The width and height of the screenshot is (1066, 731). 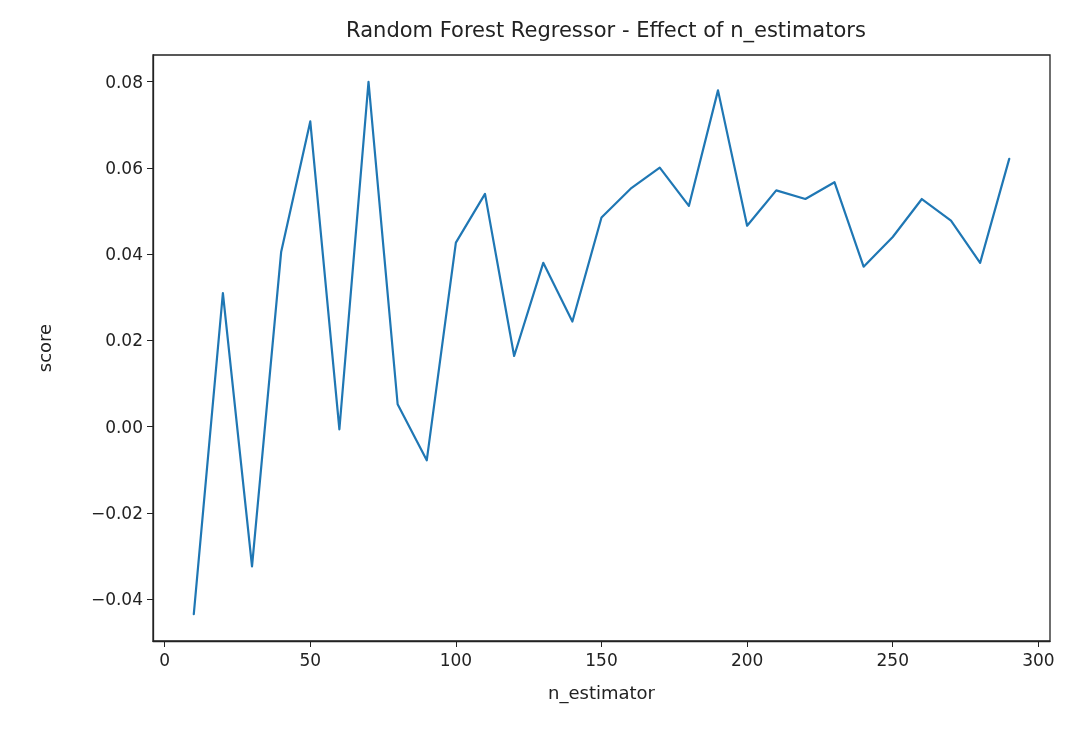 I want to click on y-tick-label: −0.04, so click(x=116, y=599).